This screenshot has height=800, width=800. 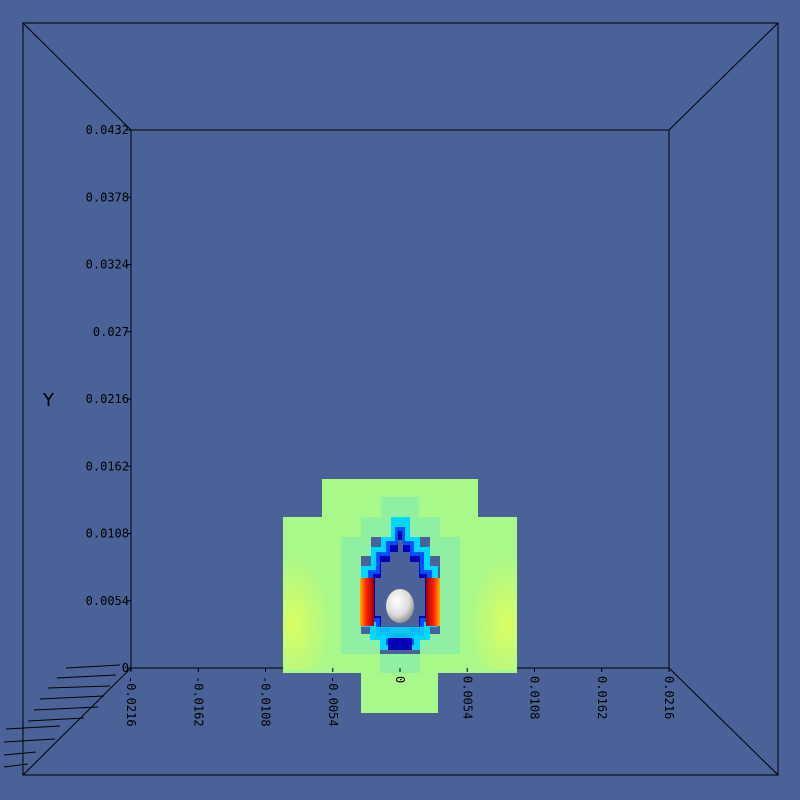 What do you see at coordinates (535, 697) in the screenshot?
I see `x-tick-label: 0.0108` at bounding box center [535, 697].